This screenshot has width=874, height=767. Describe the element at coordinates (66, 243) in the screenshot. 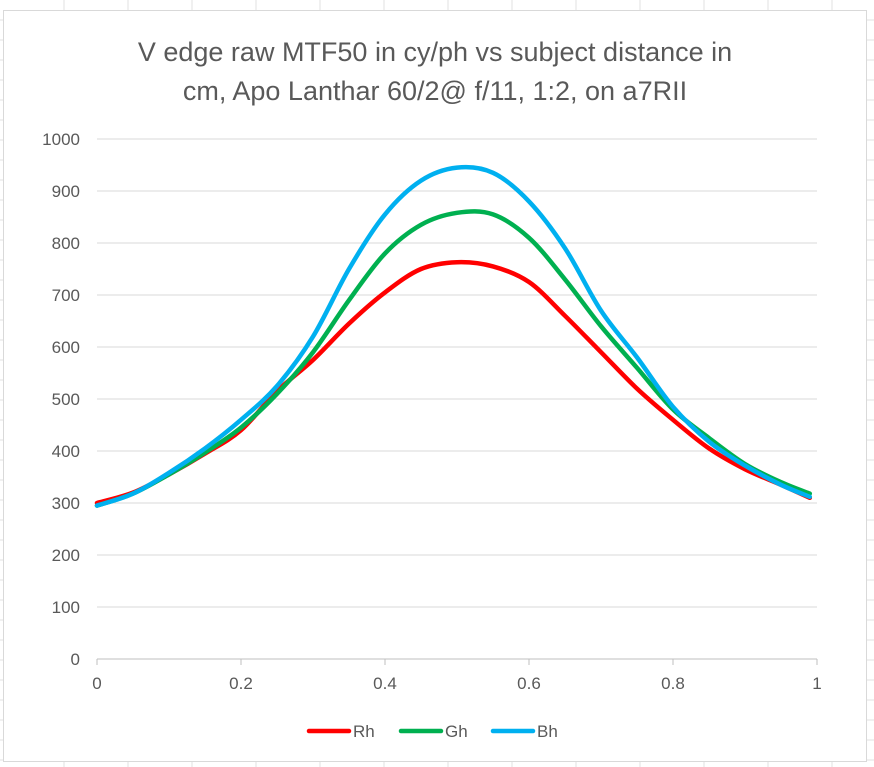

I see `y-tick-label: 800` at that location.